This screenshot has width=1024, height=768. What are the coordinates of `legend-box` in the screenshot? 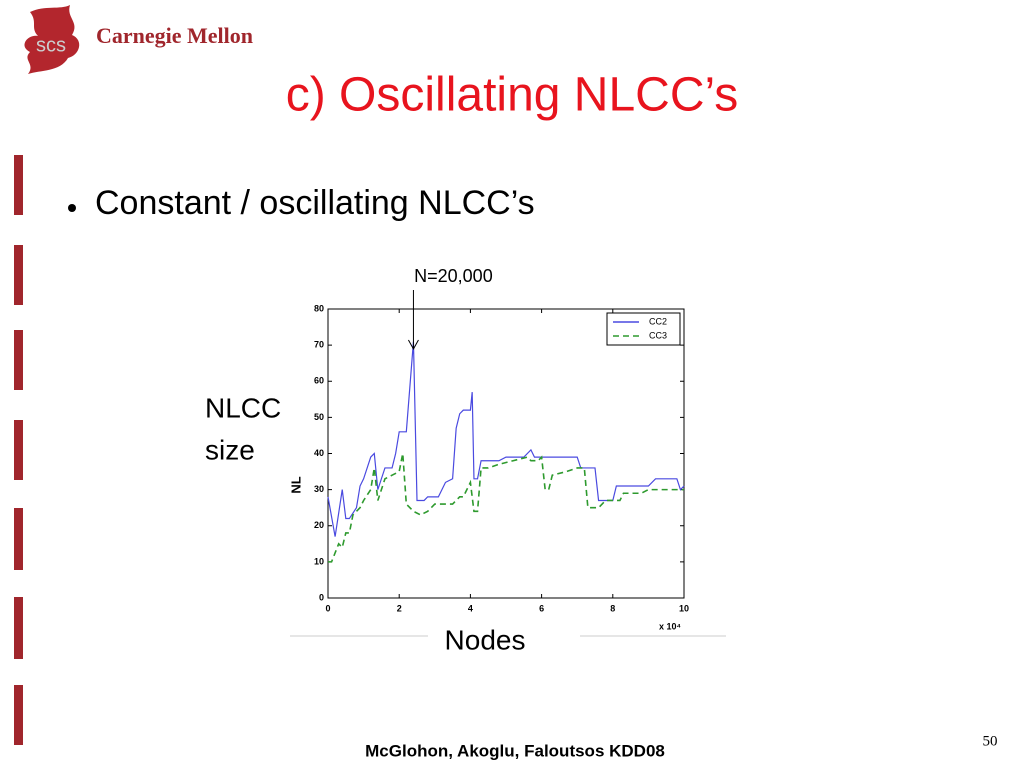 It's located at (643, 329).